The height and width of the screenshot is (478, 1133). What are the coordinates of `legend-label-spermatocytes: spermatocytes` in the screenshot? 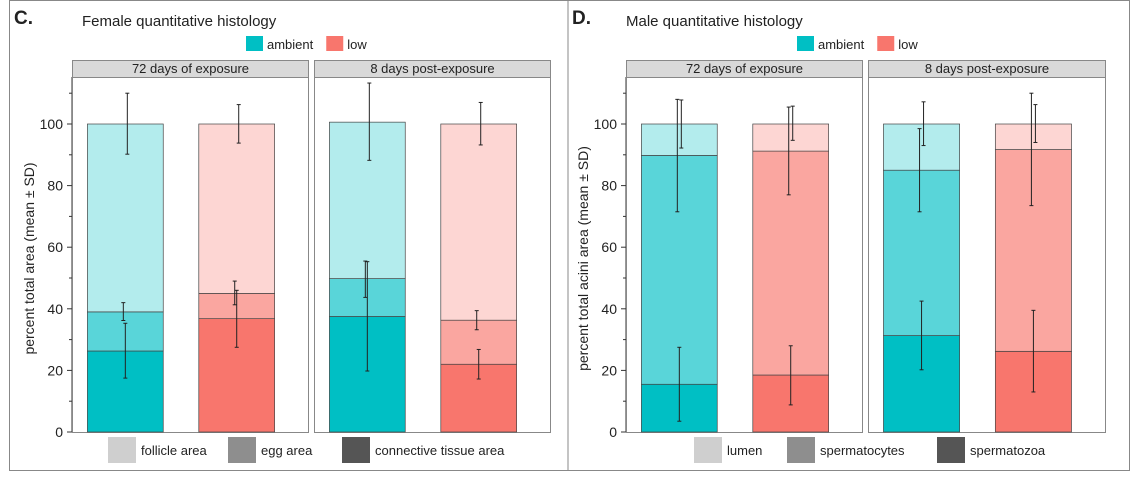 It's located at (862, 450).